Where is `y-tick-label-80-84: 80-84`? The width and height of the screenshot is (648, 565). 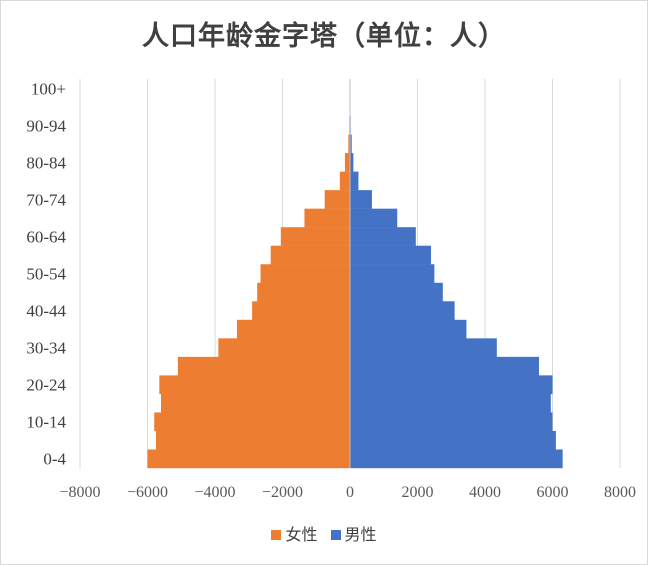 y-tick-label-80-84: 80-84 is located at coordinates (46, 162).